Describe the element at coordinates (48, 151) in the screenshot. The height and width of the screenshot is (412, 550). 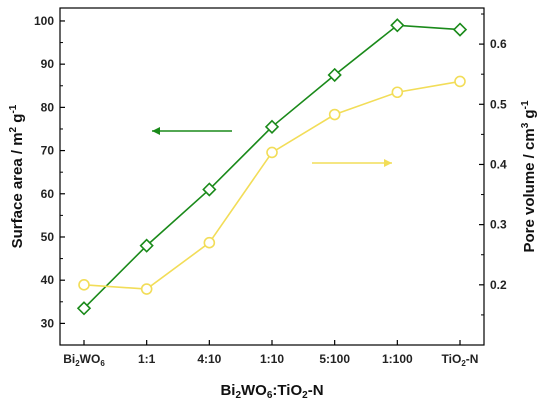
I see `y-left-tick-label: 70` at that location.